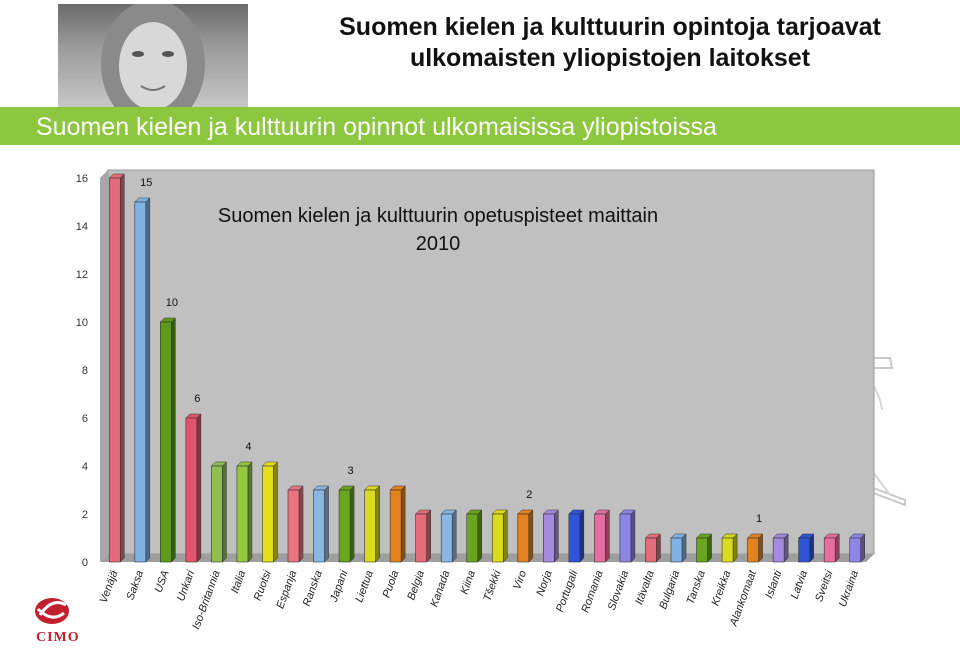 This screenshot has height=650, width=960. Describe the element at coordinates (82, 275) in the screenshot. I see `y-tick-label: 12` at that location.